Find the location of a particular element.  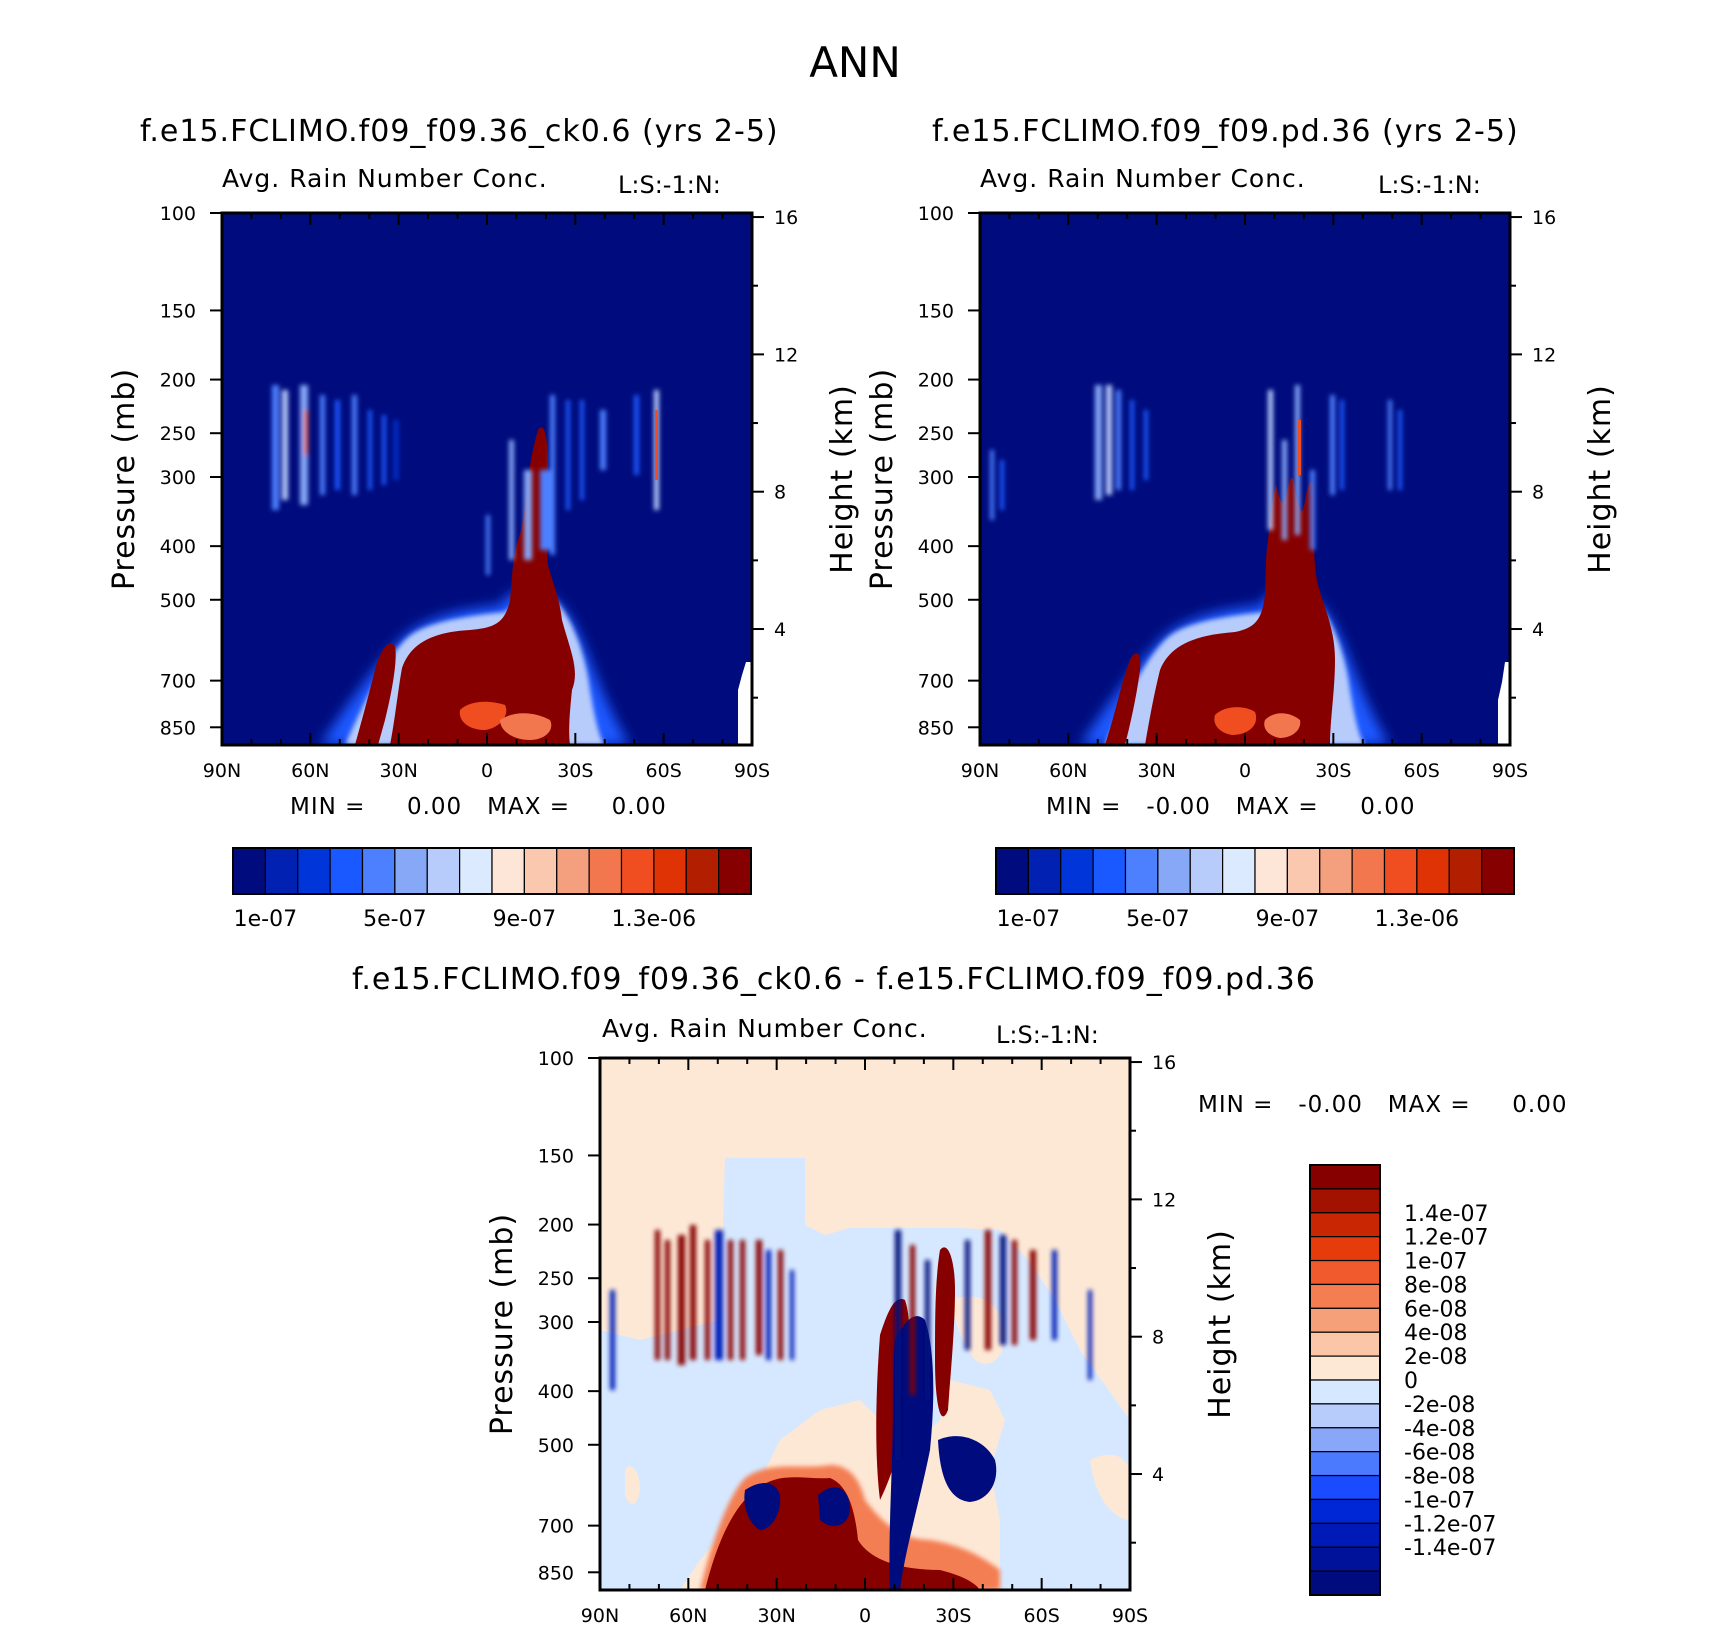

right-ytick-label: 150 is located at coordinates (936, 311).